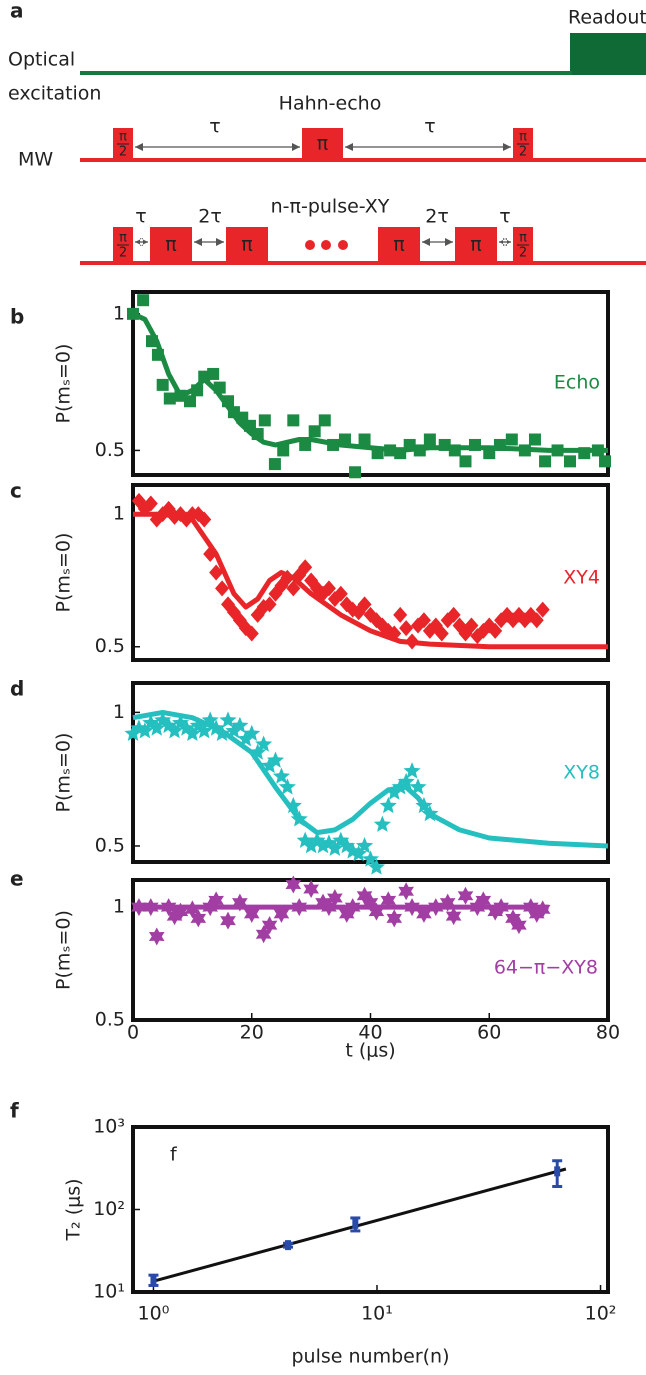  I want to click on delay-label: 2τ, so click(437, 217).